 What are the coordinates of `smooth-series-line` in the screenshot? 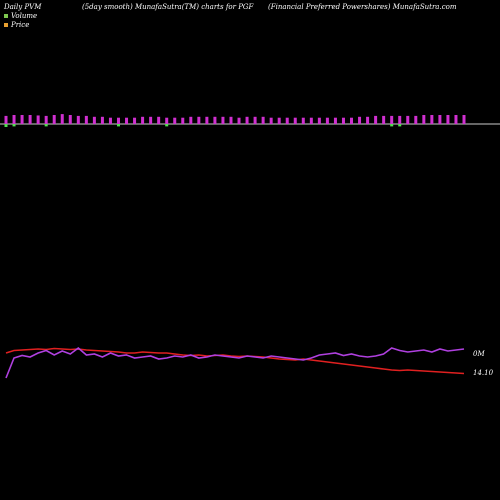 It's located at (235, 362).